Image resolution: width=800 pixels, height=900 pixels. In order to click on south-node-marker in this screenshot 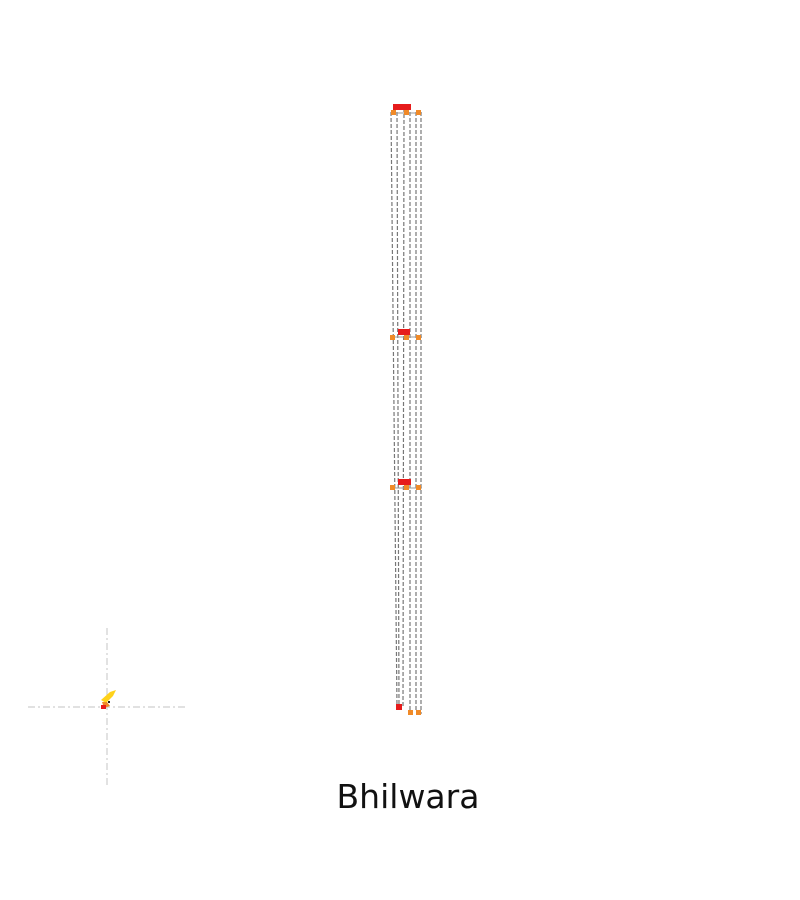, I will do `click(408, 709)`.